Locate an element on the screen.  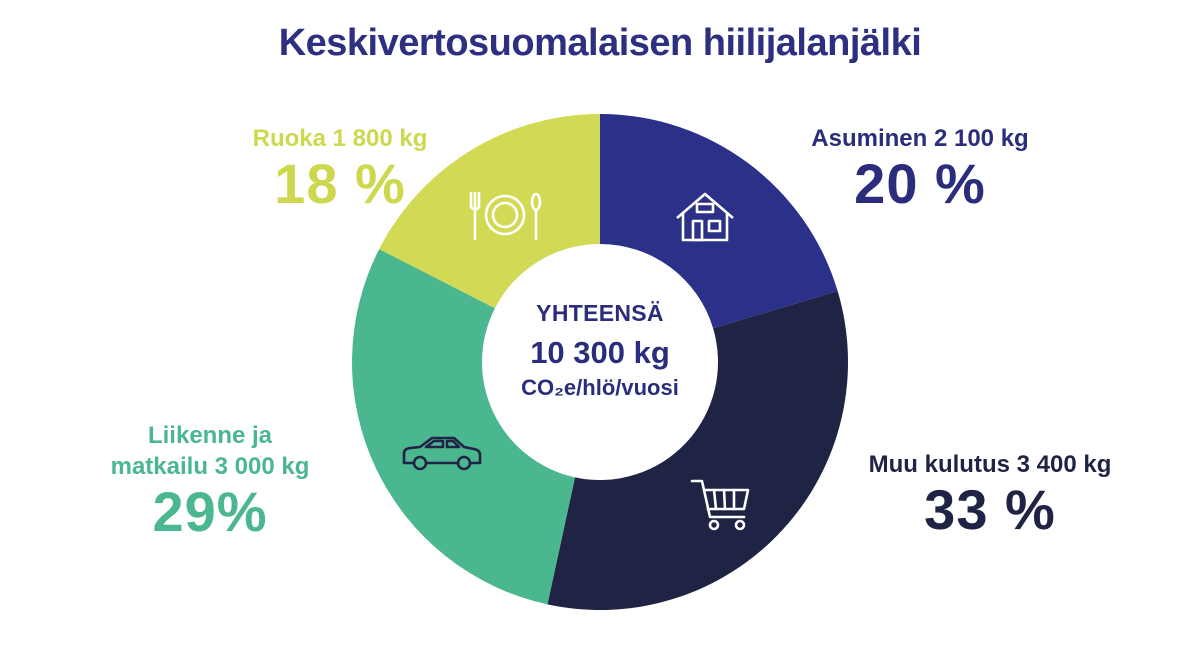
label-transport: Liikenne ja matkailu 3 000 kg 29% is located at coordinates (210, 481).